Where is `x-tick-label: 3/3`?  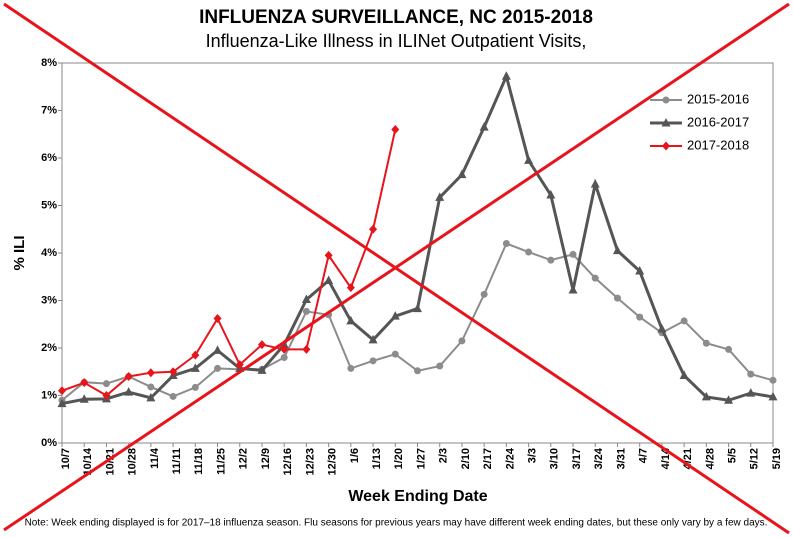
x-tick-label: 3/3 is located at coordinates (533, 455).